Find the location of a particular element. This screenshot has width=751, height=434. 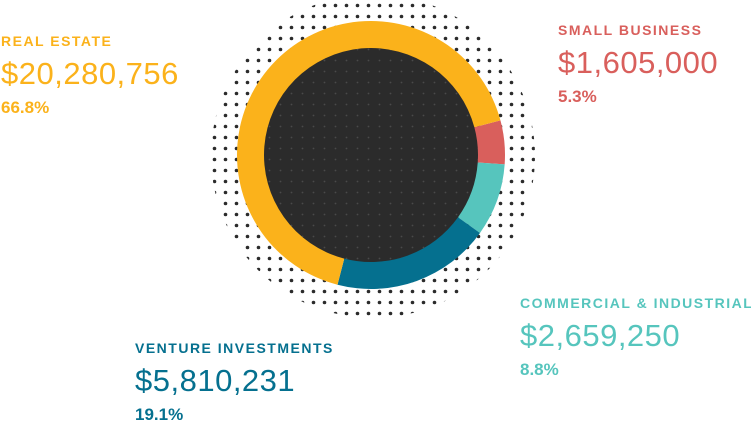

small-business-amount: $1,605,000 is located at coordinates (638, 62).